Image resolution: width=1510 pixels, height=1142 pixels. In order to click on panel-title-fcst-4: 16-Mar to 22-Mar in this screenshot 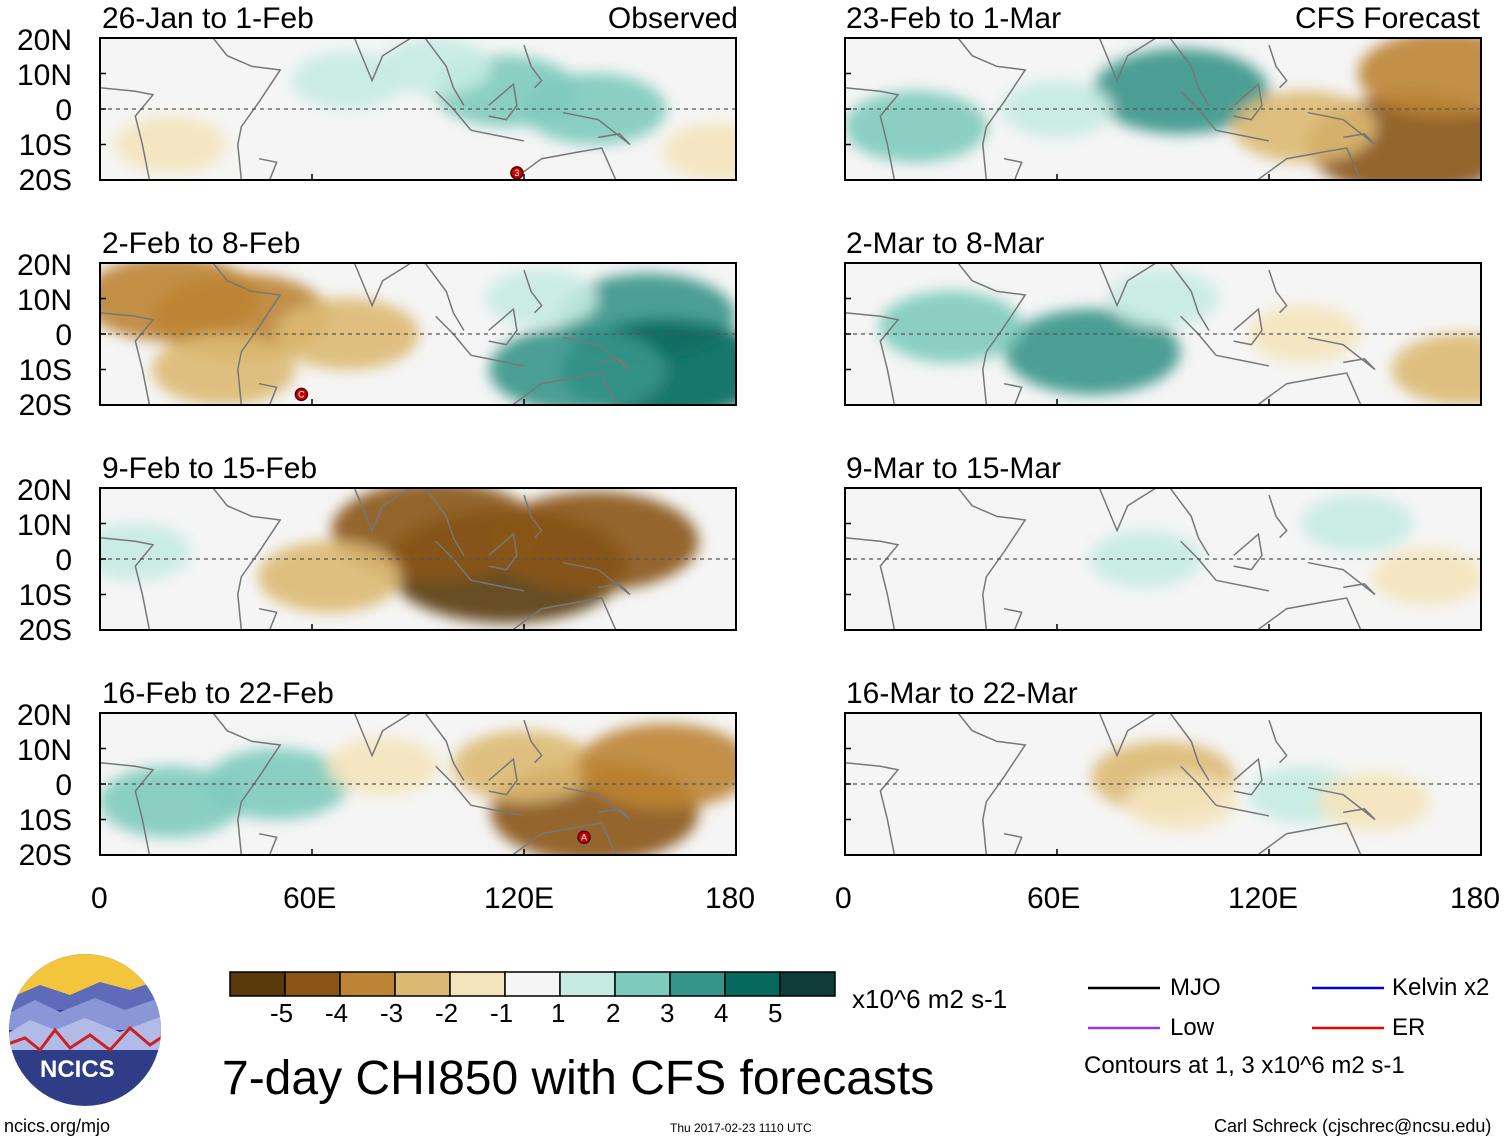, I will do `click(962, 693)`.